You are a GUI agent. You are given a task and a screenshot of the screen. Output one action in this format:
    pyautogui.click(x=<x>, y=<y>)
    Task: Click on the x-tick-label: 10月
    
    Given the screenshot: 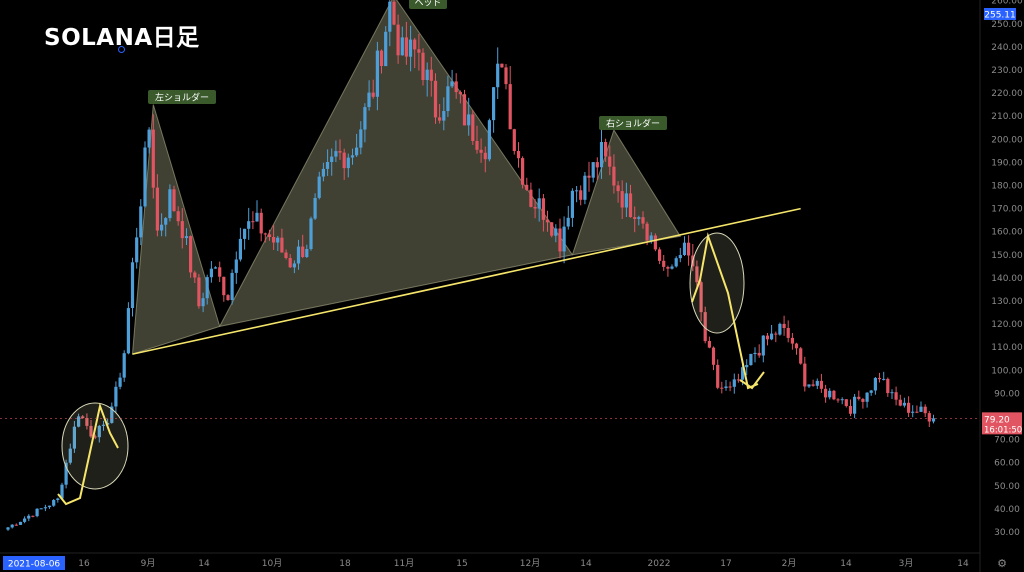 What is the action you would take?
    pyautogui.click(x=272, y=563)
    